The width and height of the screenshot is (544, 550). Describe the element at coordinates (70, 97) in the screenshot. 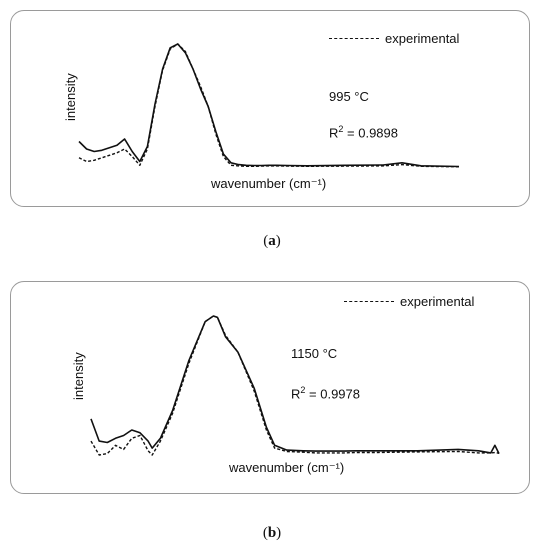

I see `y-axis-label-a: intensity` at that location.